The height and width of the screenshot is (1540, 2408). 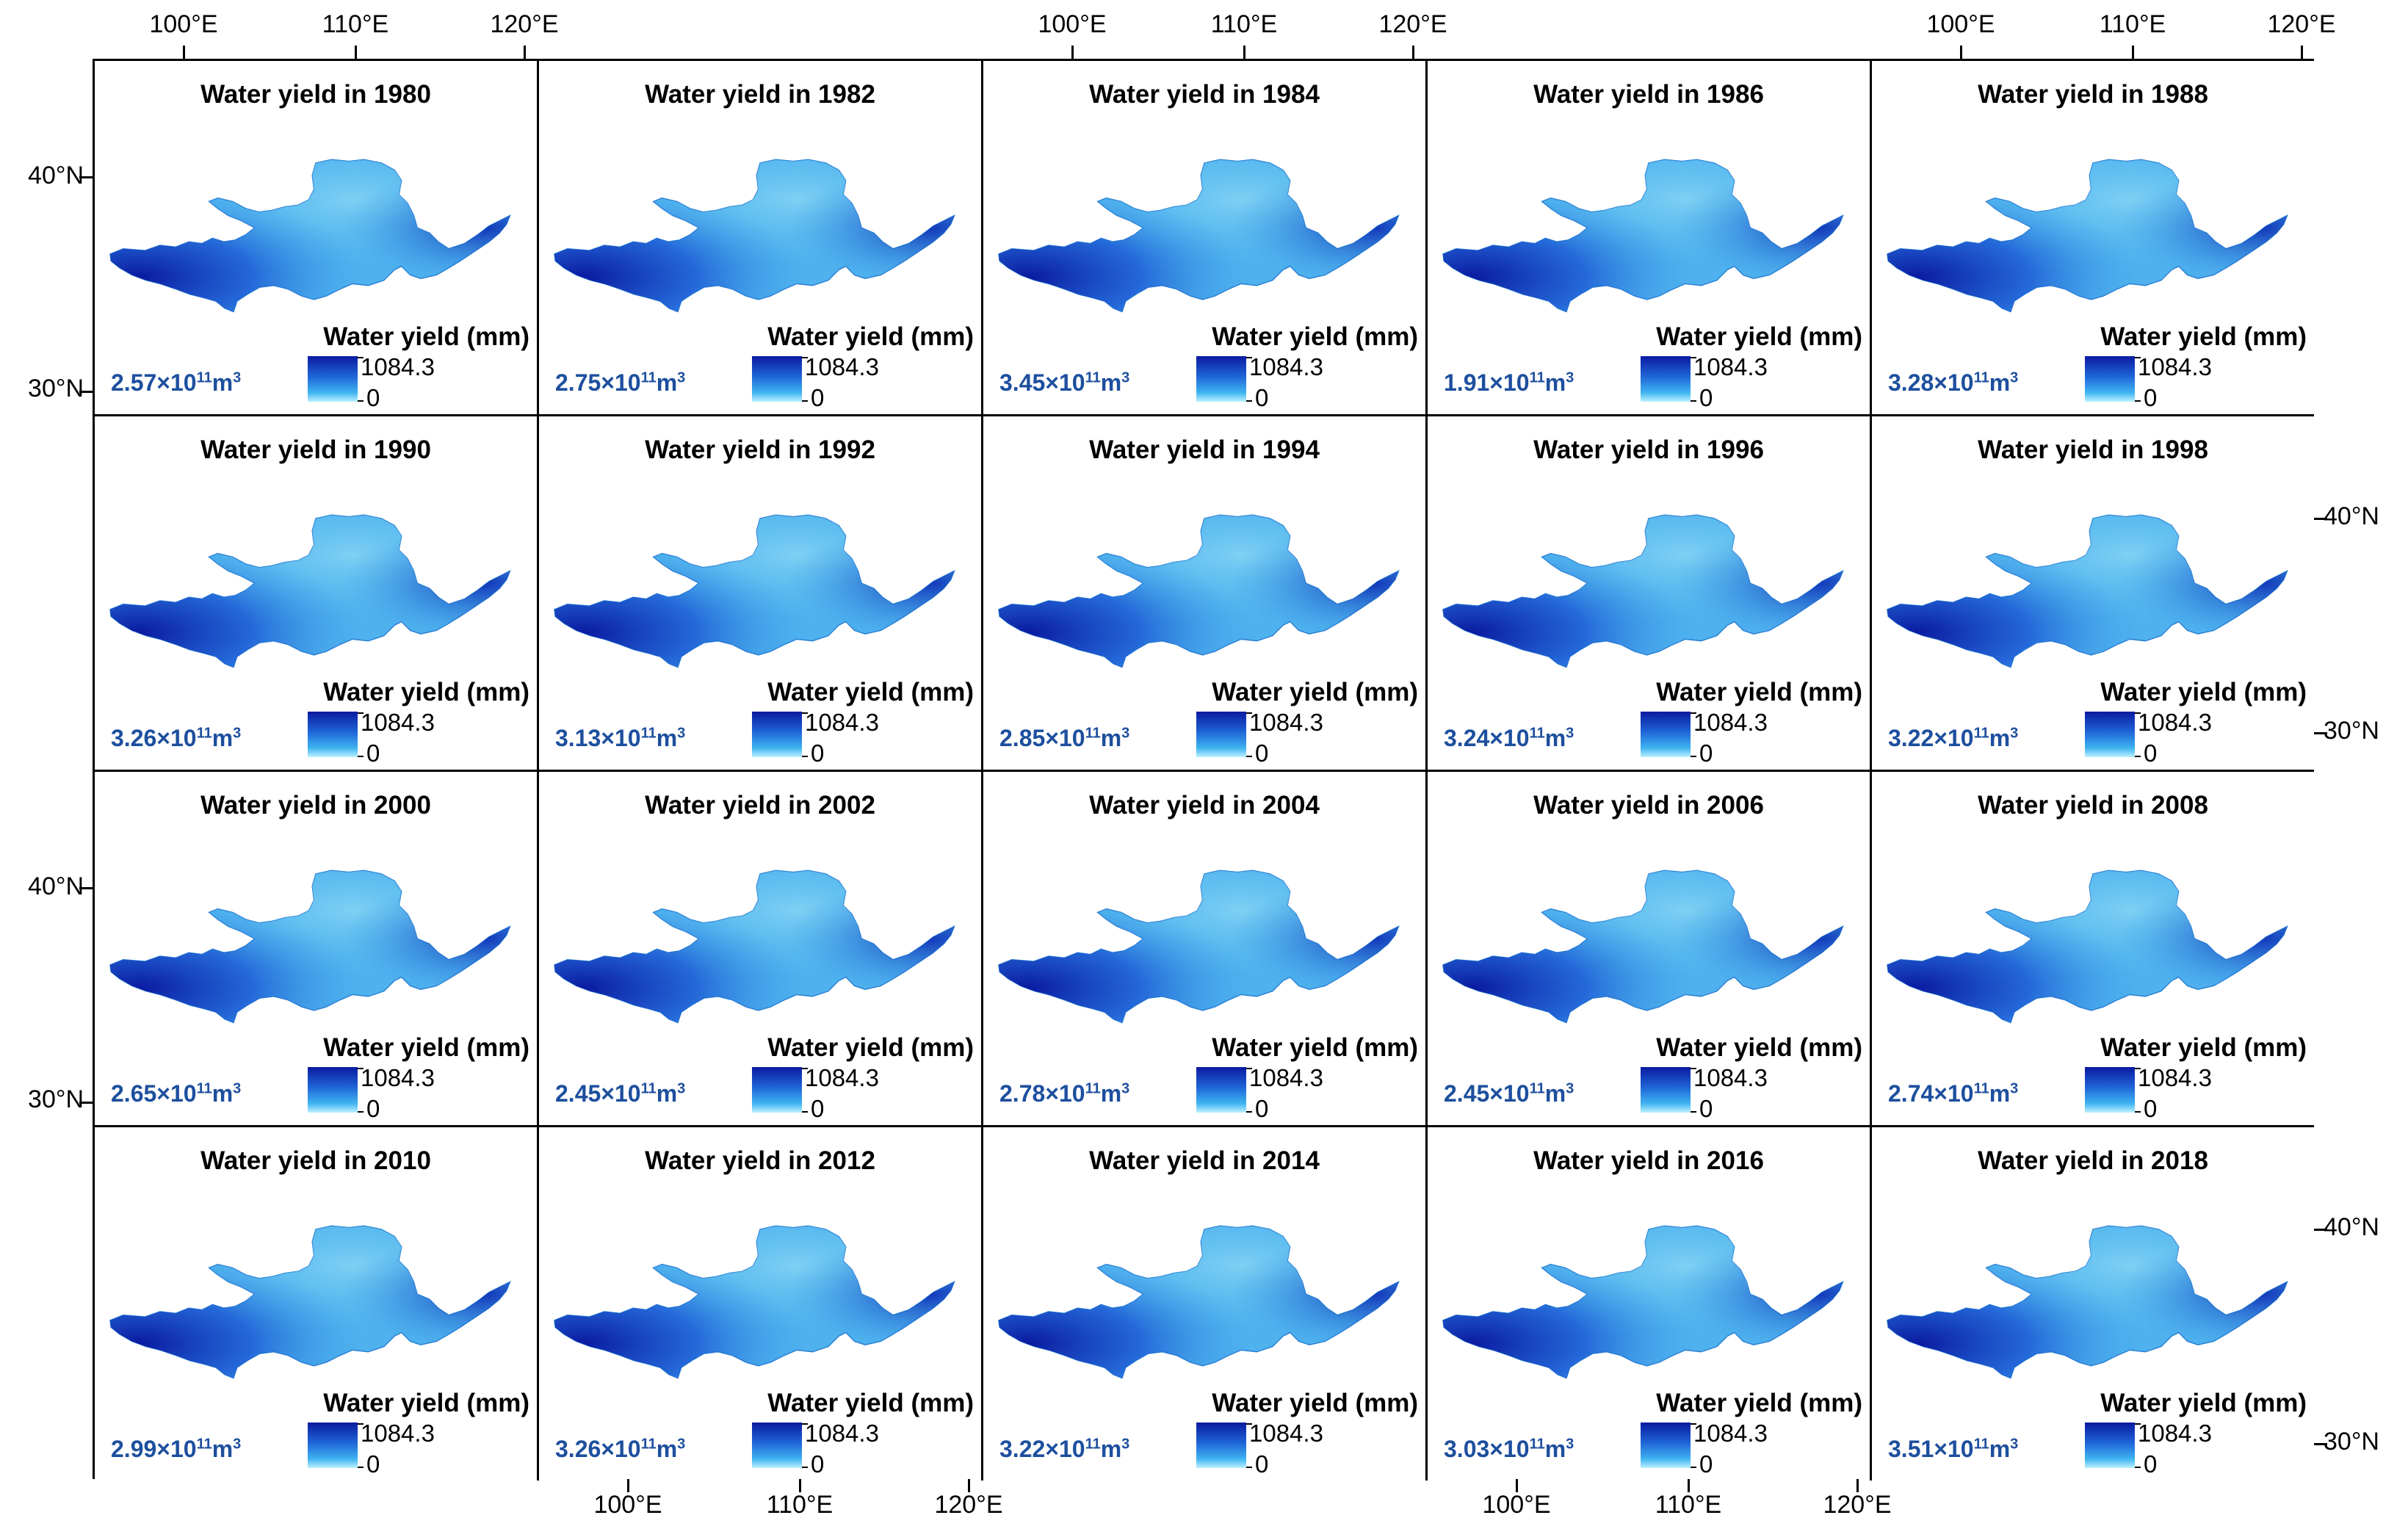 I want to click on total-water-yield: 3.28×1011m3, so click(x=1953, y=383).